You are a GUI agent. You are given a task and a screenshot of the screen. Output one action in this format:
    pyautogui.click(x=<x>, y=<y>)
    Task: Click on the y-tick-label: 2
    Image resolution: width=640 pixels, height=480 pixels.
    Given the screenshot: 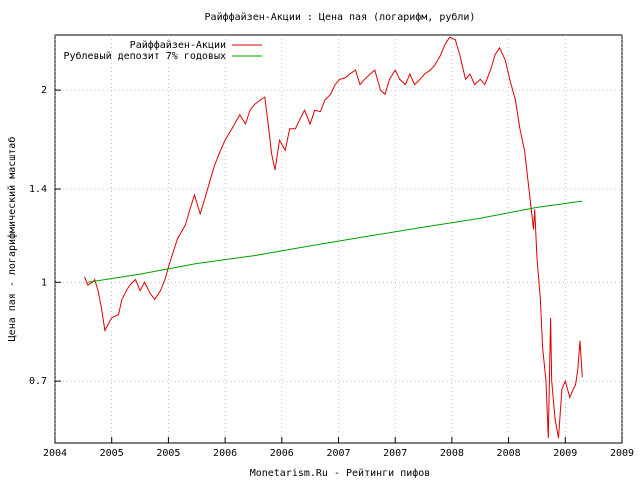 What is the action you would take?
    pyautogui.click(x=44, y=90)
    